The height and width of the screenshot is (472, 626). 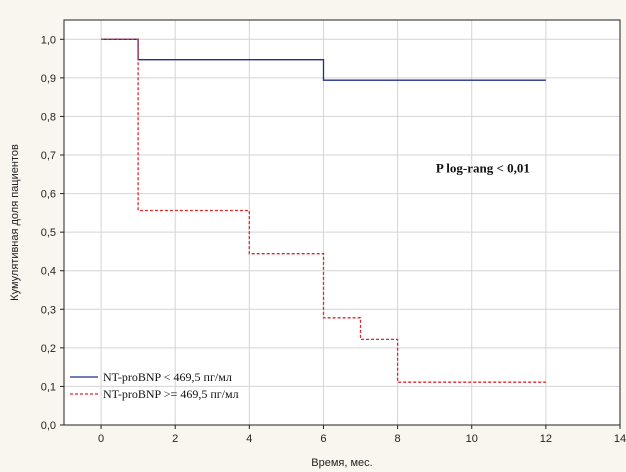 I want to click on y-tick-label: 0,4, so click(x=48, y=272).